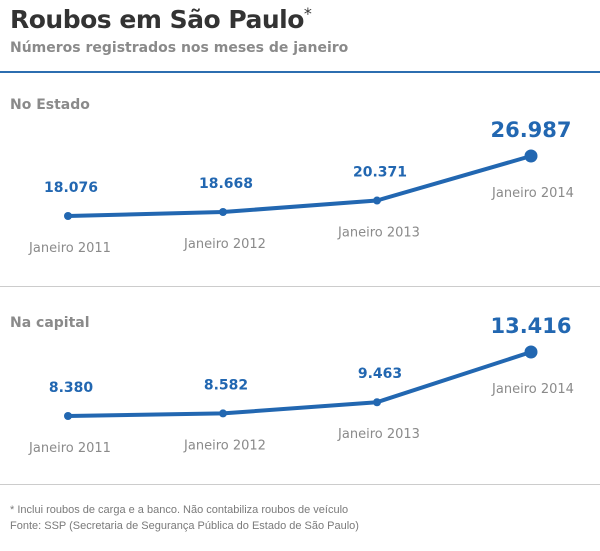  What do you see at coordinates (380, 374) in the screenshot?
I see `value-label: 9.463` at bounding box center [380, 374].